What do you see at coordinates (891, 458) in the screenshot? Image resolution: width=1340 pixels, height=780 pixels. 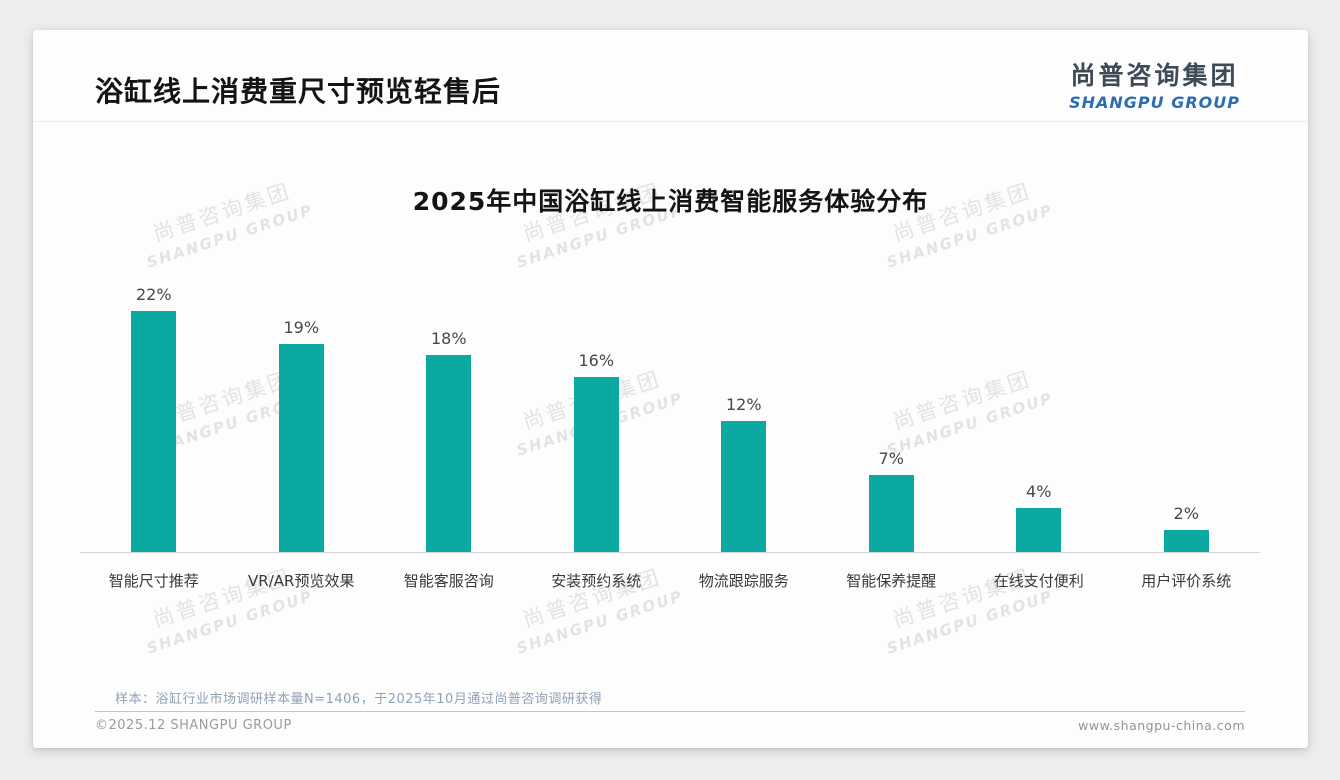 I see `bar-value-label: 7%` at bounding box center [891, 458].